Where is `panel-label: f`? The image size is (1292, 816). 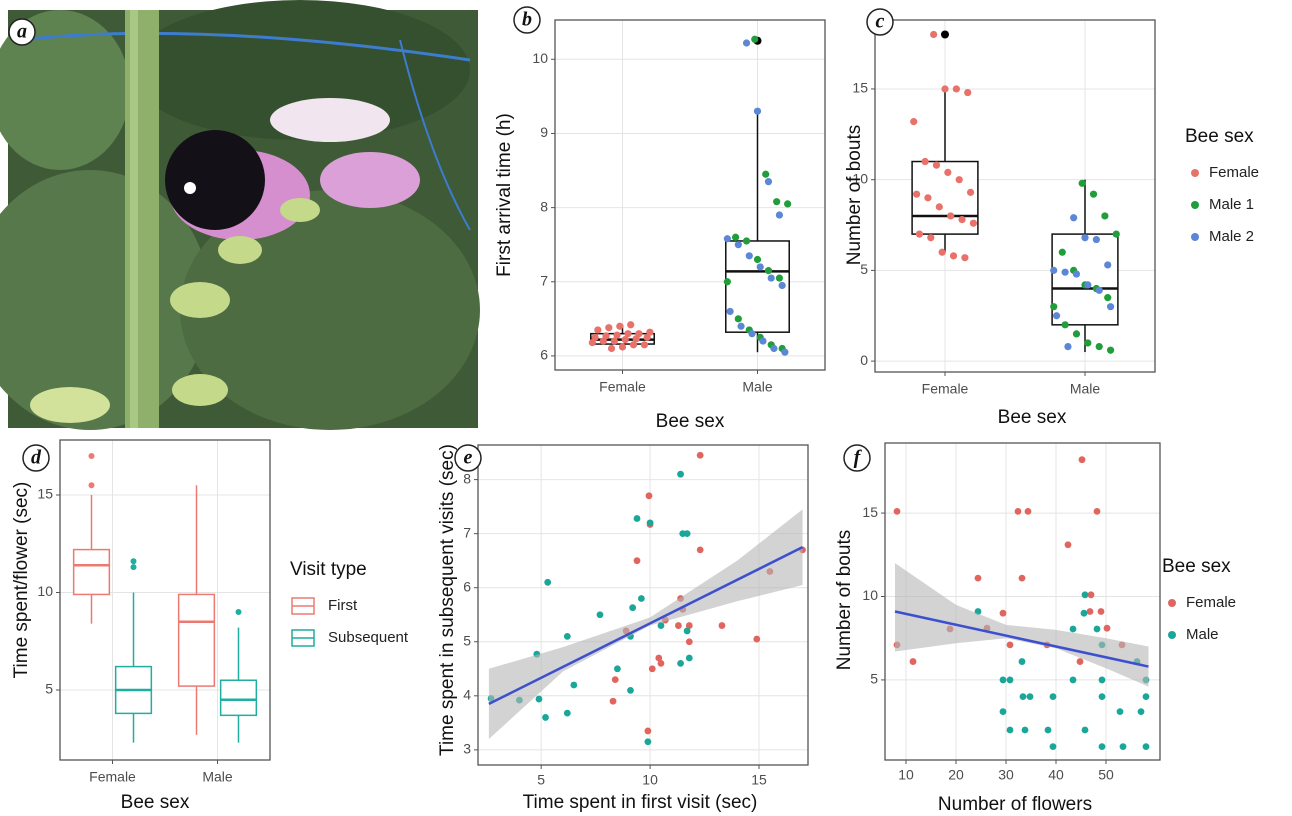
panel-label: f is located at coordinates (858, 458).